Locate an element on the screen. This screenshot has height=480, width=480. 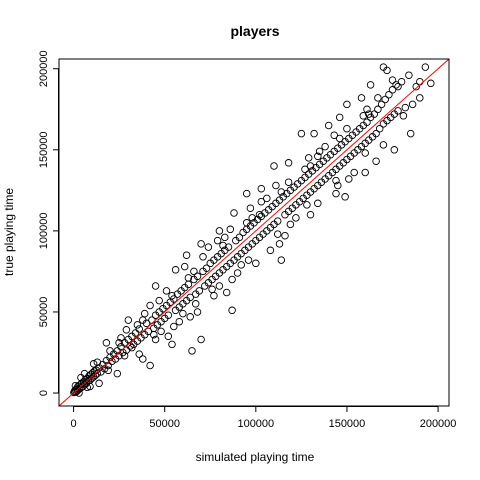
x-tick-label-3: 150000 is located at coordinates (347, 424).